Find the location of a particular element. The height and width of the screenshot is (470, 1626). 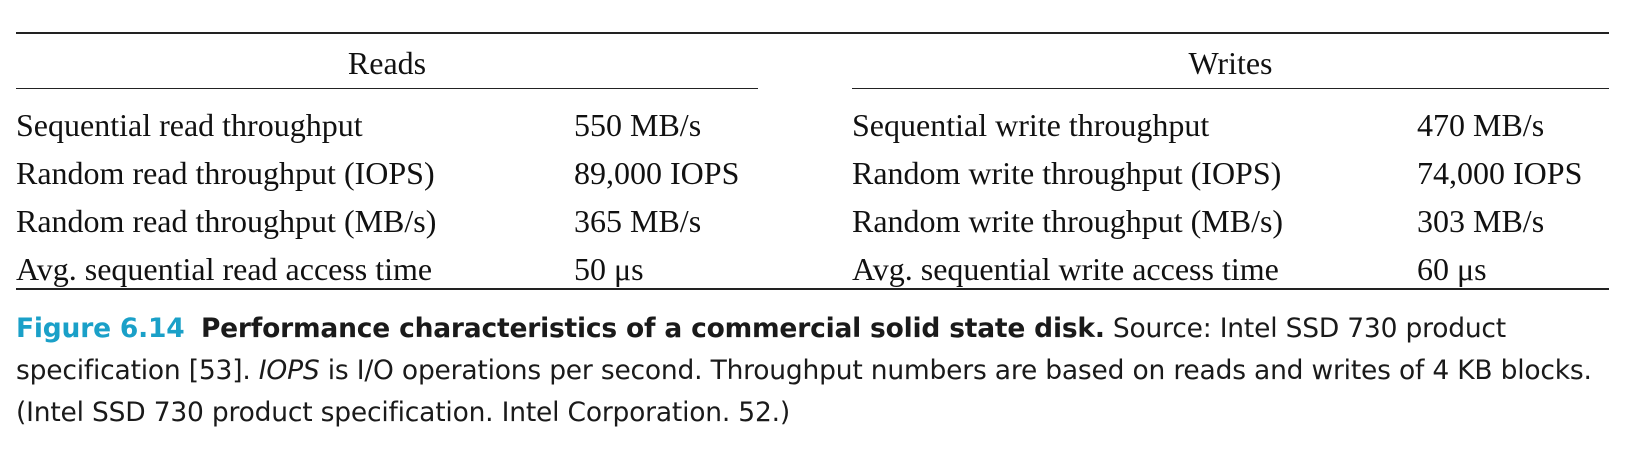

table-row: Avg. sequential read access time 50 μs is located at coordinates (387, 269).